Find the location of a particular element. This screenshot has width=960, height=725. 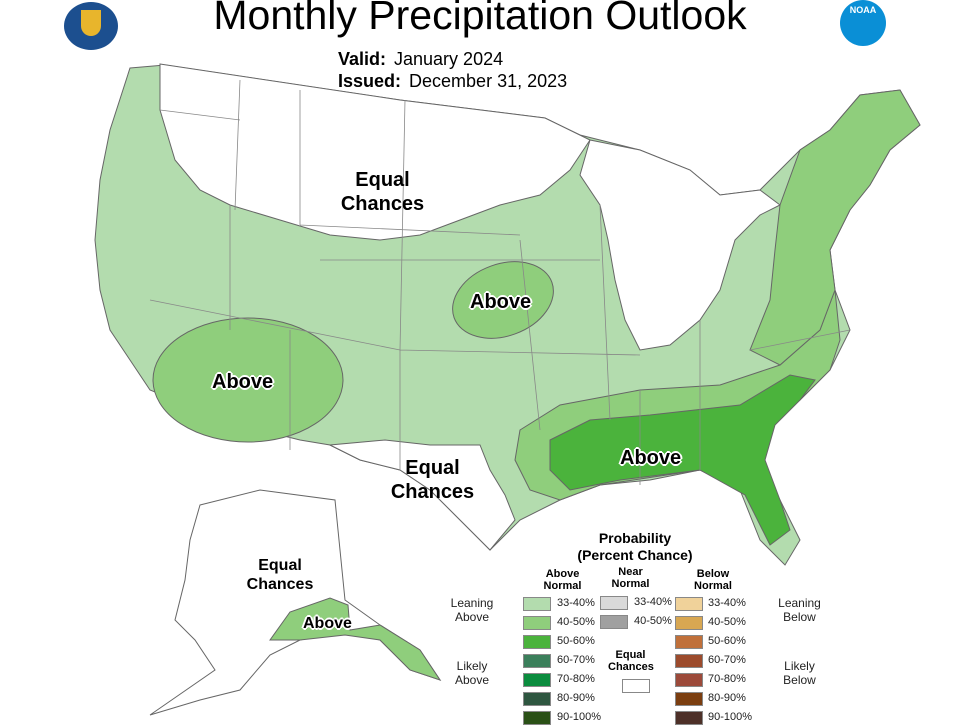

below-range-label: 60-70% is located at coordinates (727, 660).